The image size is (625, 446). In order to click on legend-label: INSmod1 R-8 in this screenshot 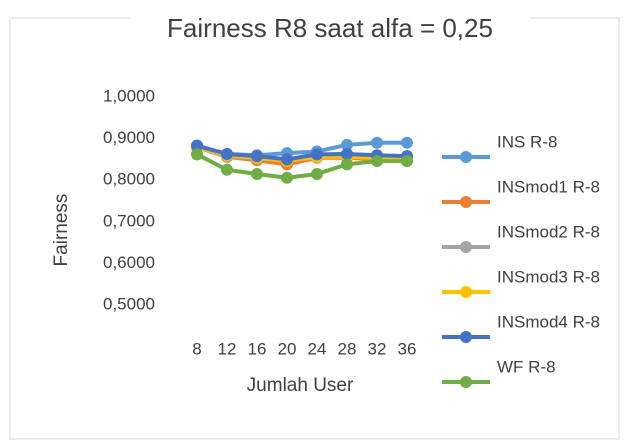, I will do `click(548, 186)`.